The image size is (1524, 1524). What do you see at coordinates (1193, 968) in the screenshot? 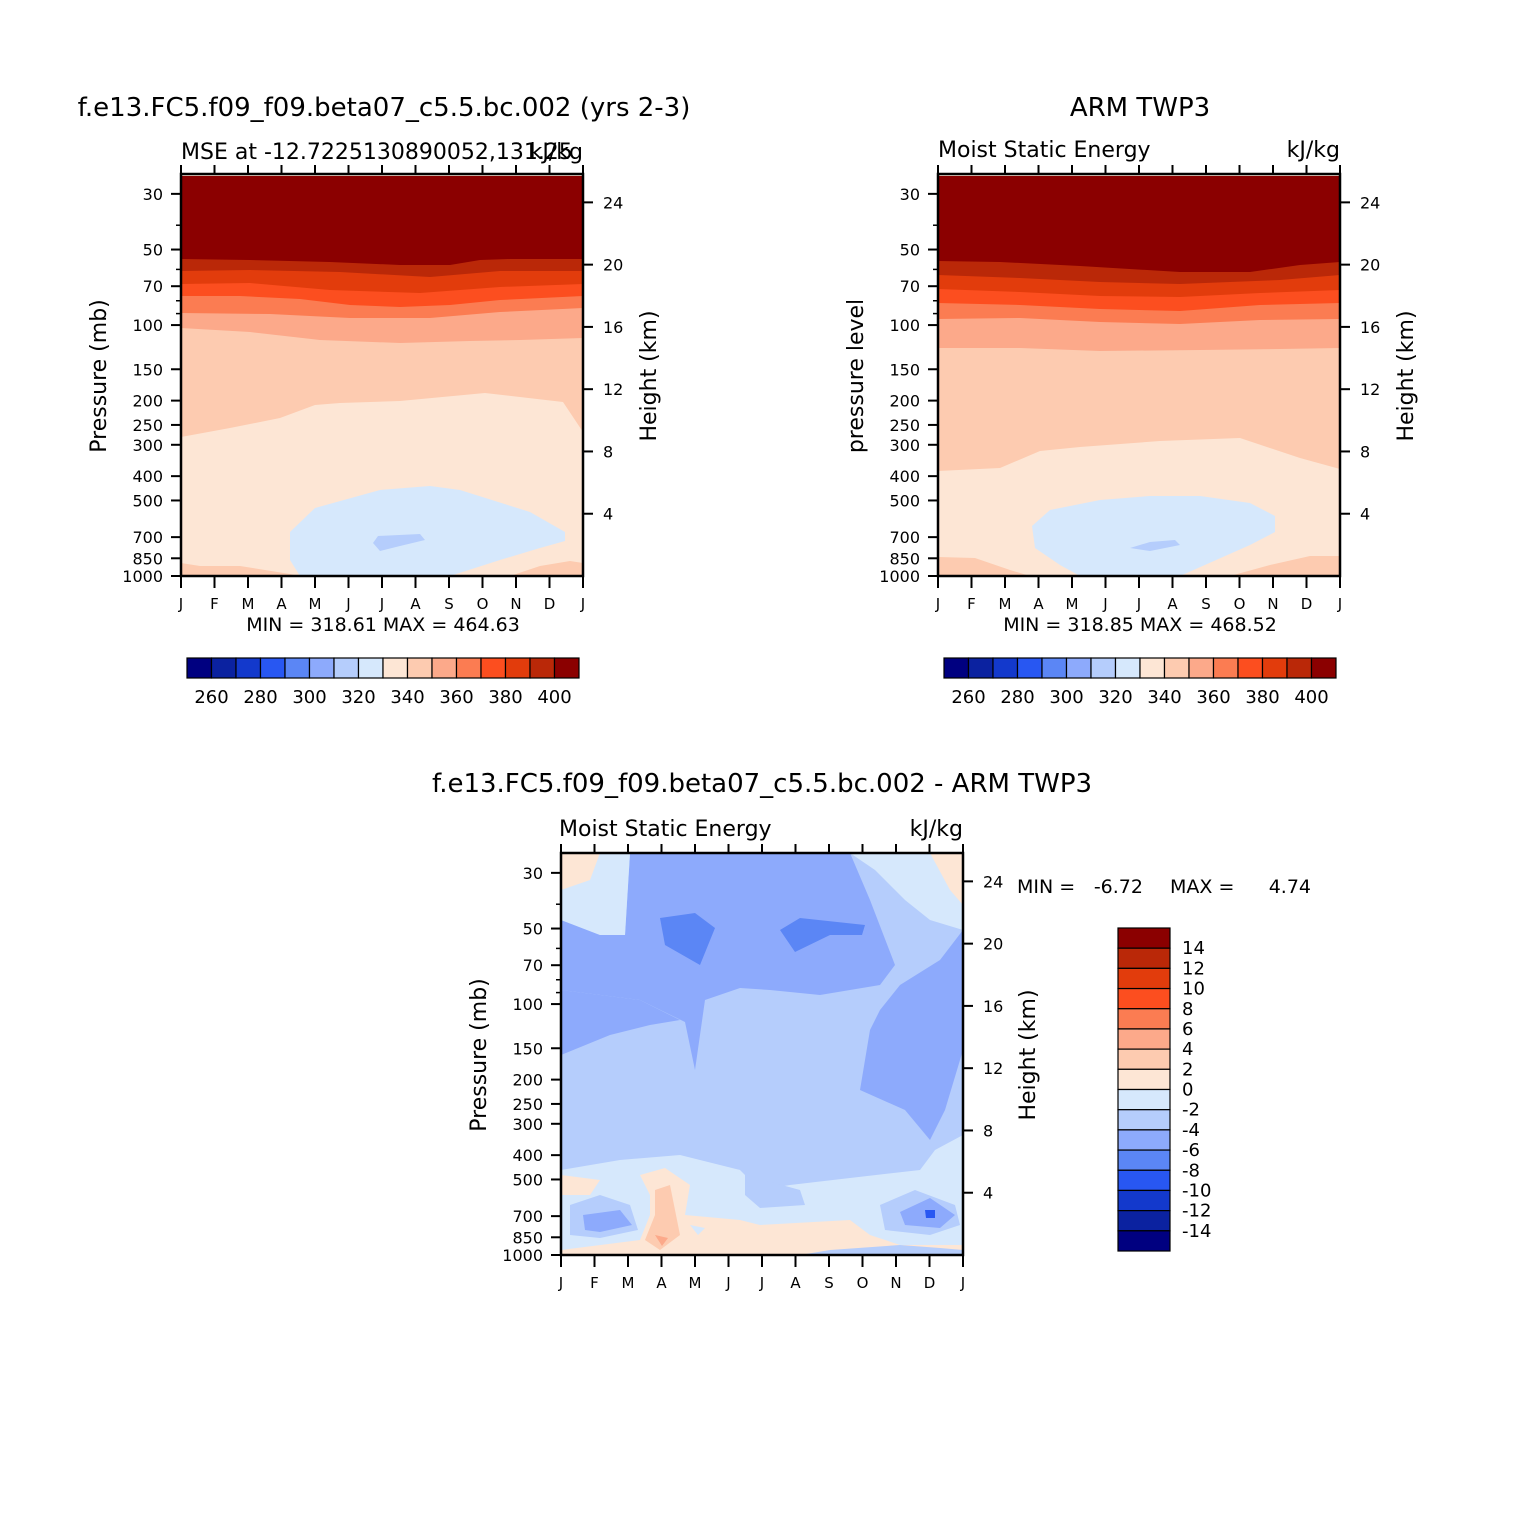
I see `colorbar-label: 12` at bounding box center [1193, 968].